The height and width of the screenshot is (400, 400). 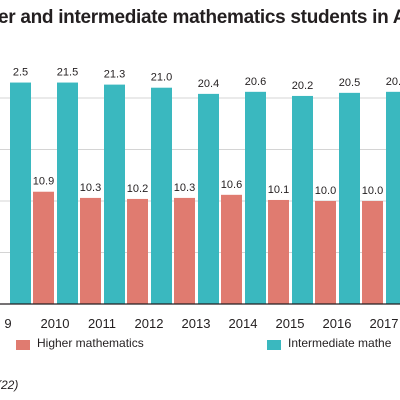 I want to click on x-tick-9: 9, so click(x=7, y=323).